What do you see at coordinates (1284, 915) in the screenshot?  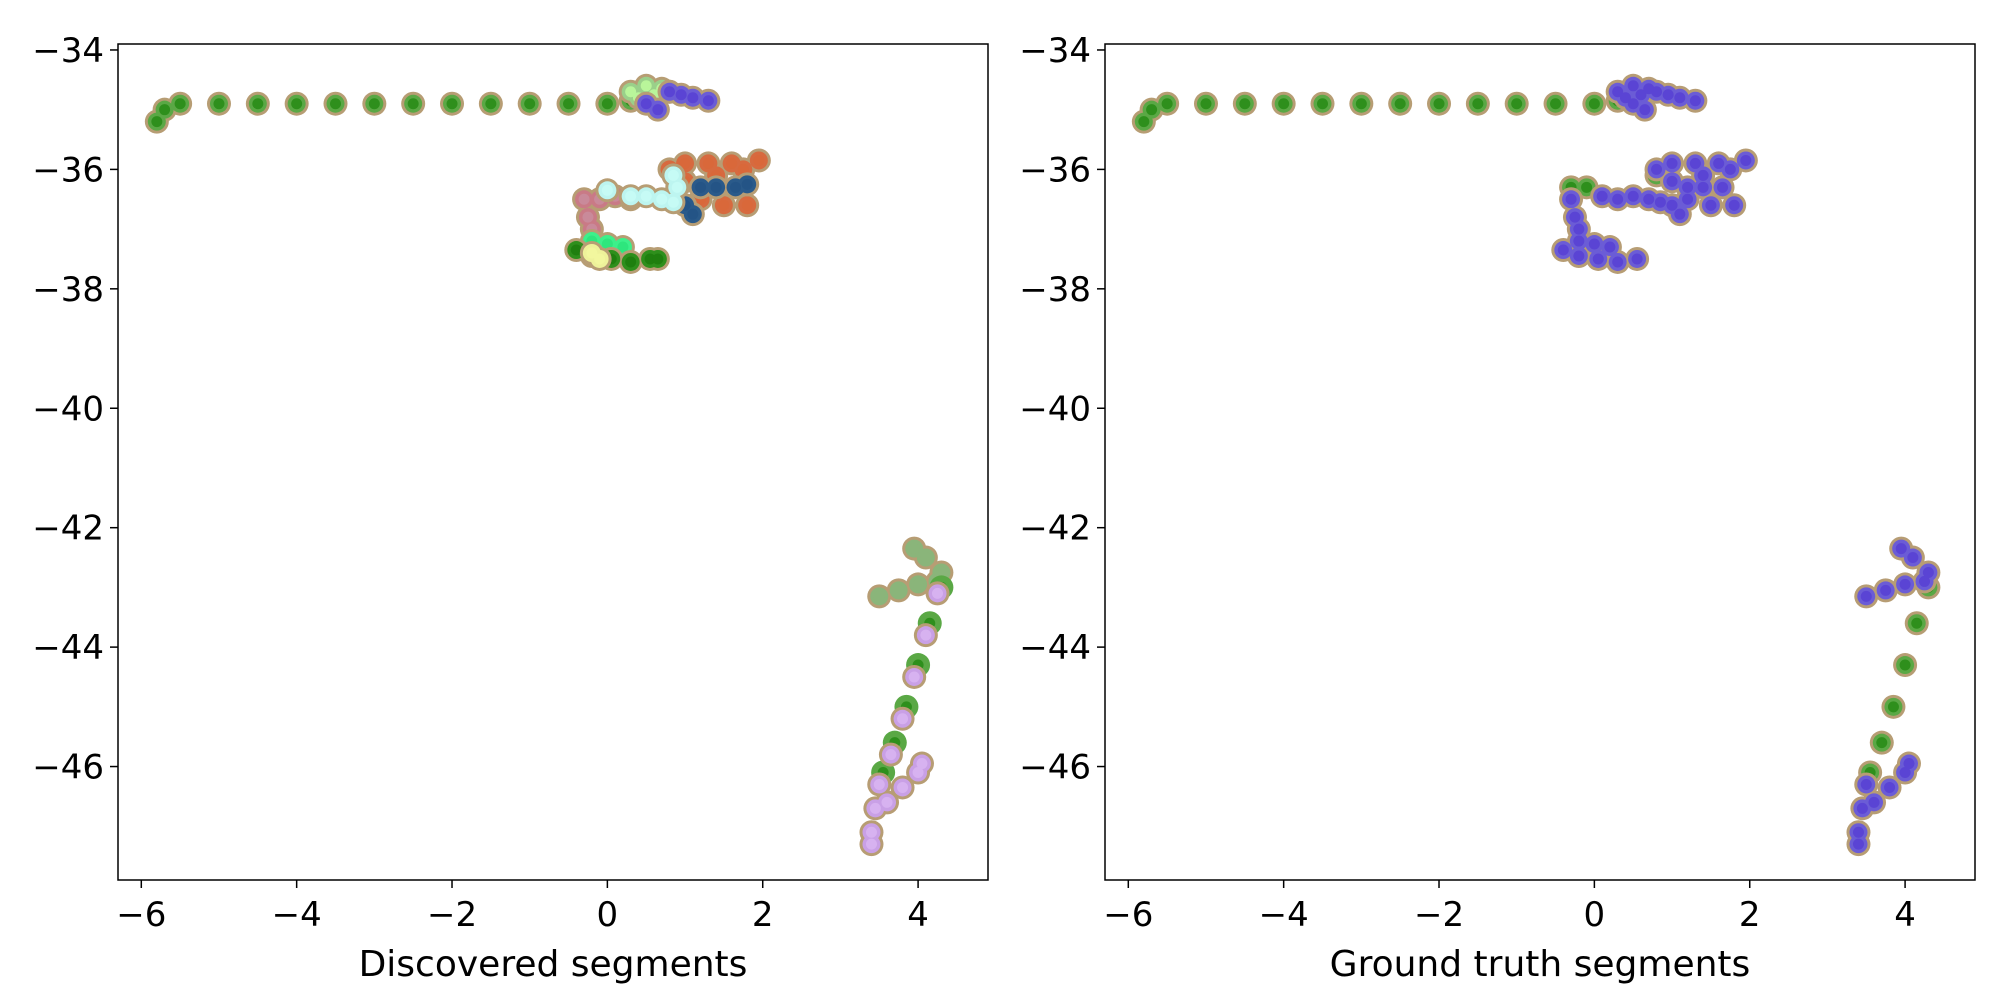 I see `x-tick-label: −4` at bounding box center [1284, 915].